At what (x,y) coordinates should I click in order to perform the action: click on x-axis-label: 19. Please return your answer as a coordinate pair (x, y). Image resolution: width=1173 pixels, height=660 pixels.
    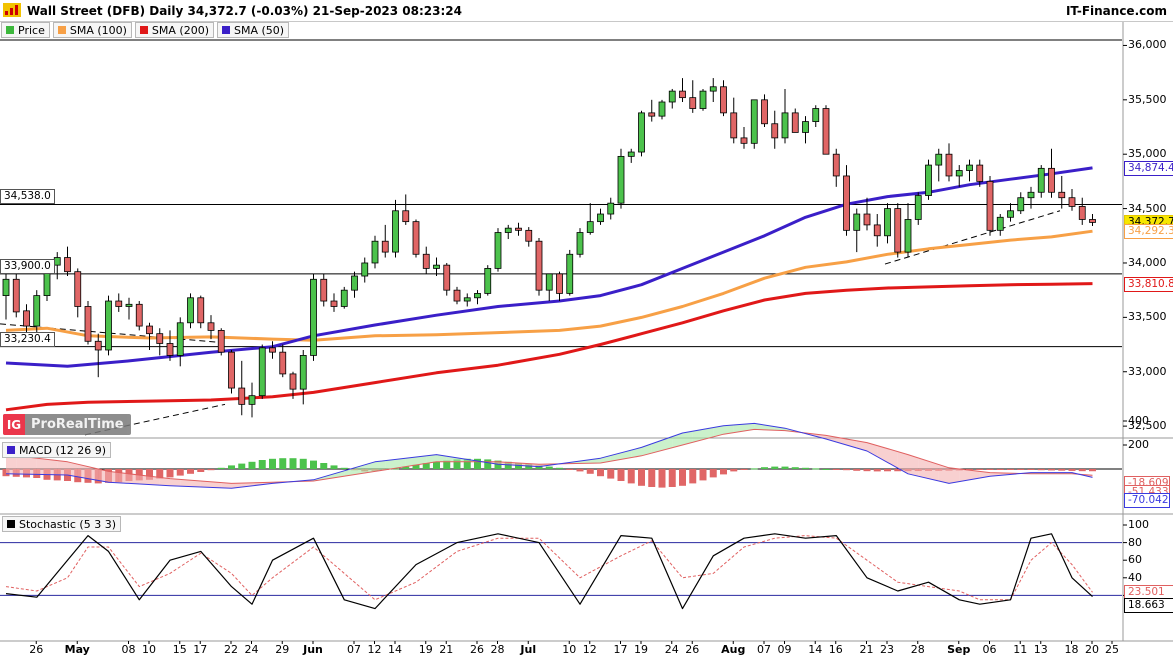
    Looking at the image, I should click on (425, 649).